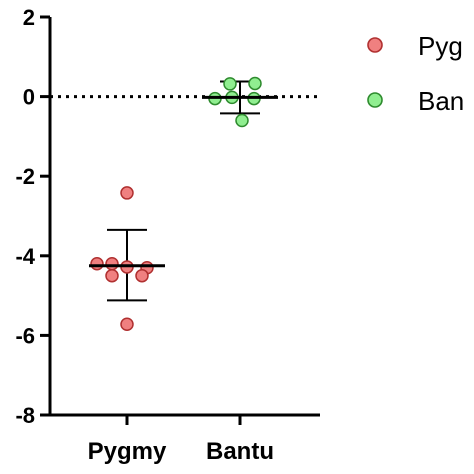  Describe the element at coordinates (440, 46) in the screenshot. I see `legend-label-pygmy: Pyg` at that location.